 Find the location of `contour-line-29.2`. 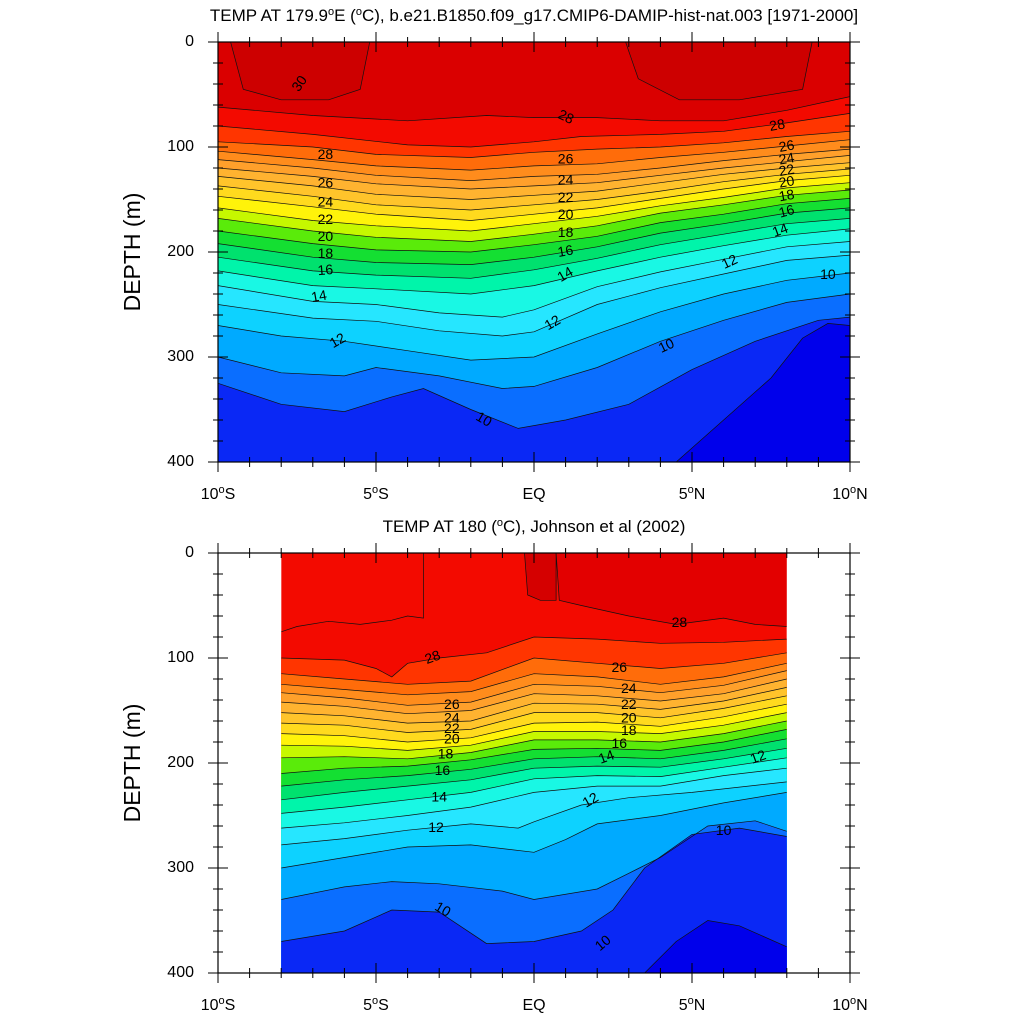

contour-line-29.2 is located at coordinates (540, 577).